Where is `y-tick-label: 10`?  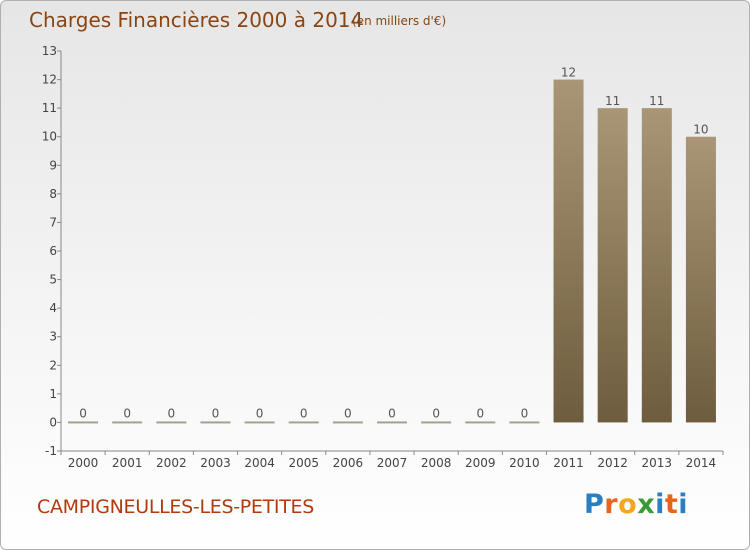 y-tick-label: 10 is located at coordinates (49, 137).